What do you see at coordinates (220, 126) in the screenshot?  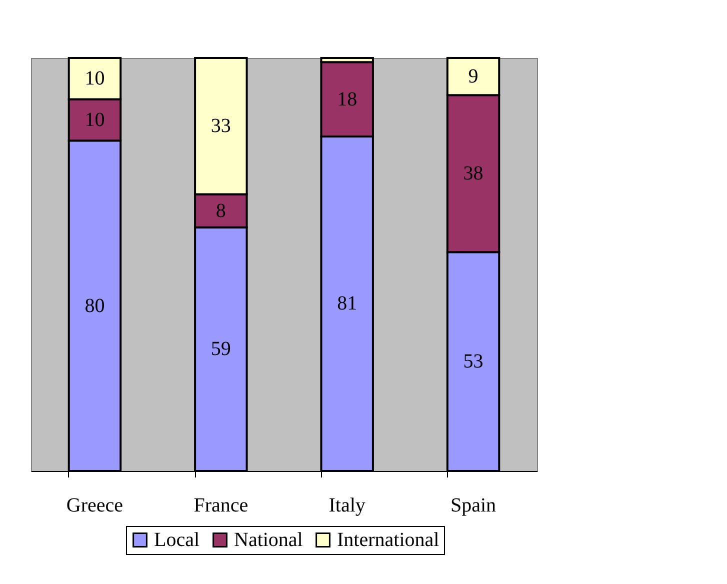 I see `data-label: 33` at bounding box center [220, 126].